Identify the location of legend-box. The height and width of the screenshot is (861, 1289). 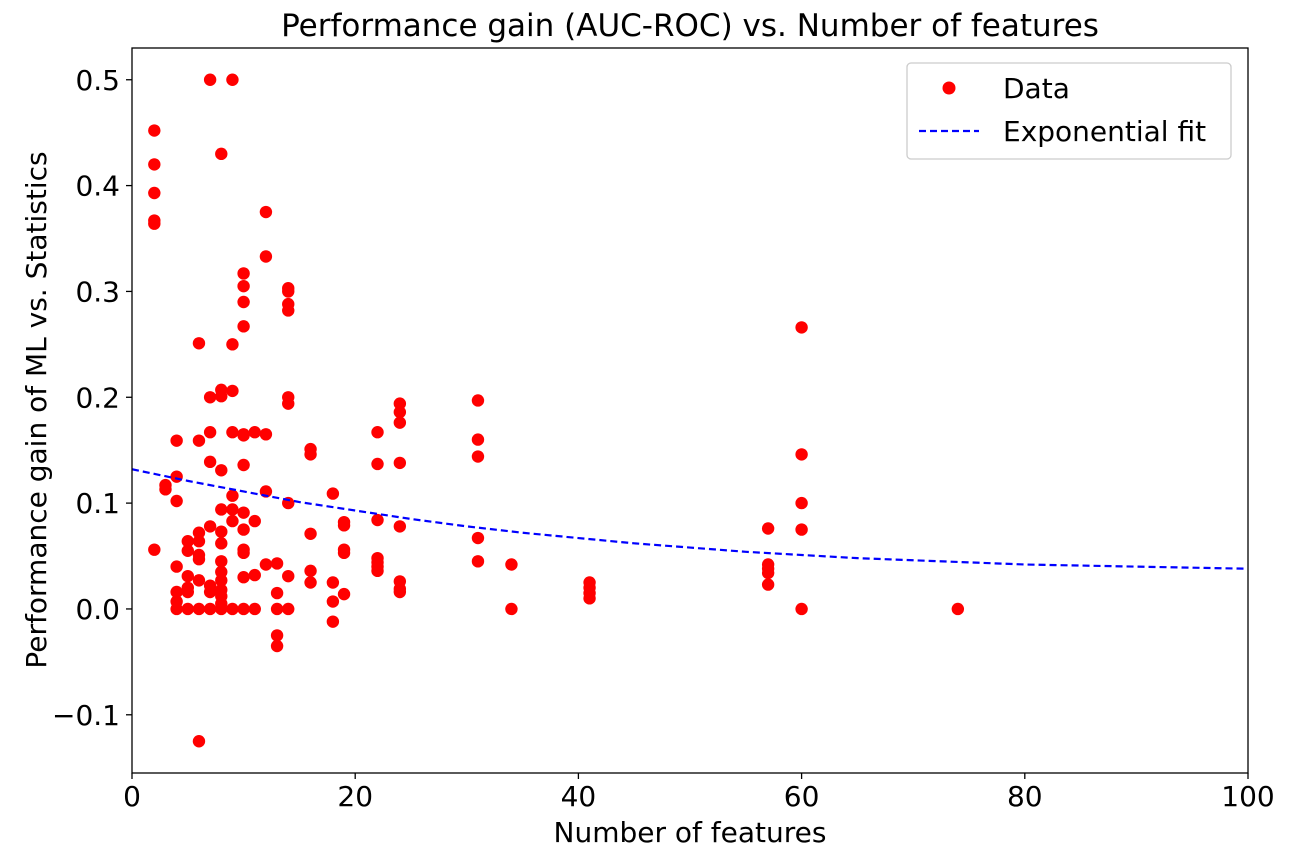
(1069, 111).